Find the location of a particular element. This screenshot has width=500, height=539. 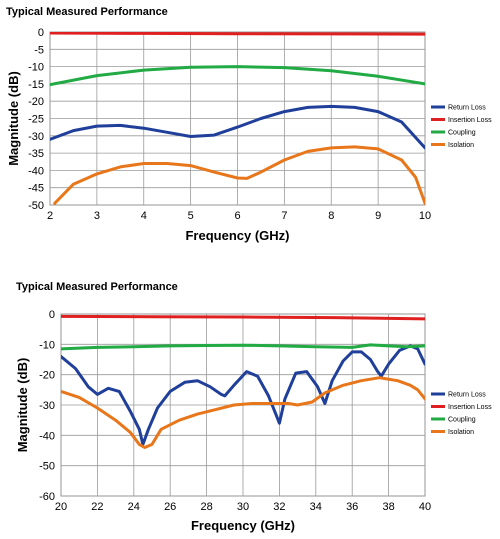

y-tick-label: -15 is located at coordinates (36, 85).